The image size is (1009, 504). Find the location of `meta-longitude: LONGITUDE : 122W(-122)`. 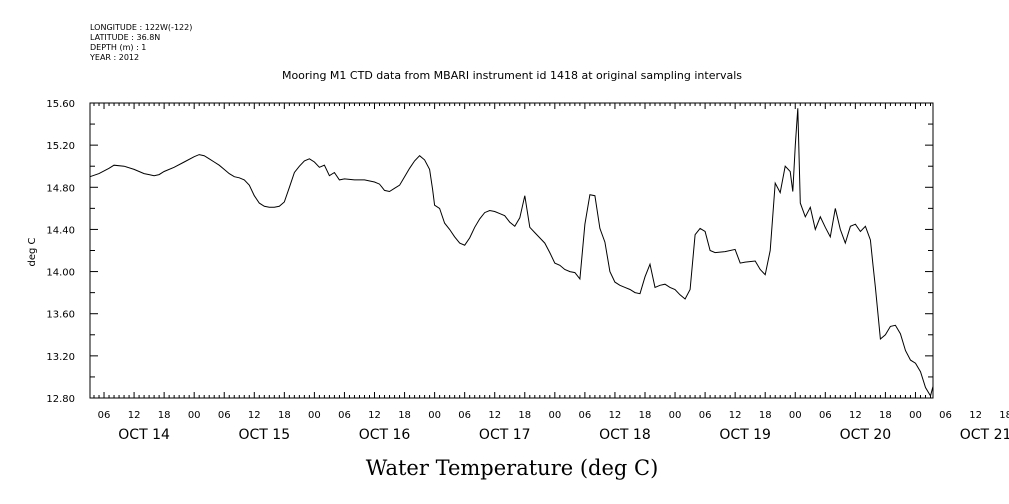

meta-longitude: LONGITUDE : 122W(-122) is located at coordinates (141, 27).